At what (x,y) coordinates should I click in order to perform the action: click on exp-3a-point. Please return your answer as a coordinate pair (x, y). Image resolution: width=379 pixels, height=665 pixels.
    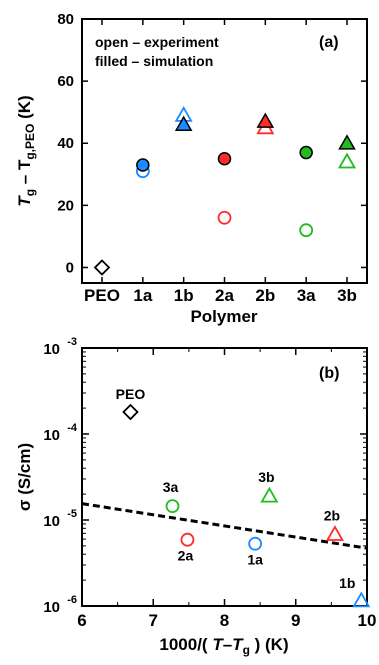
    Looking at the image, I should click on (306, 230).